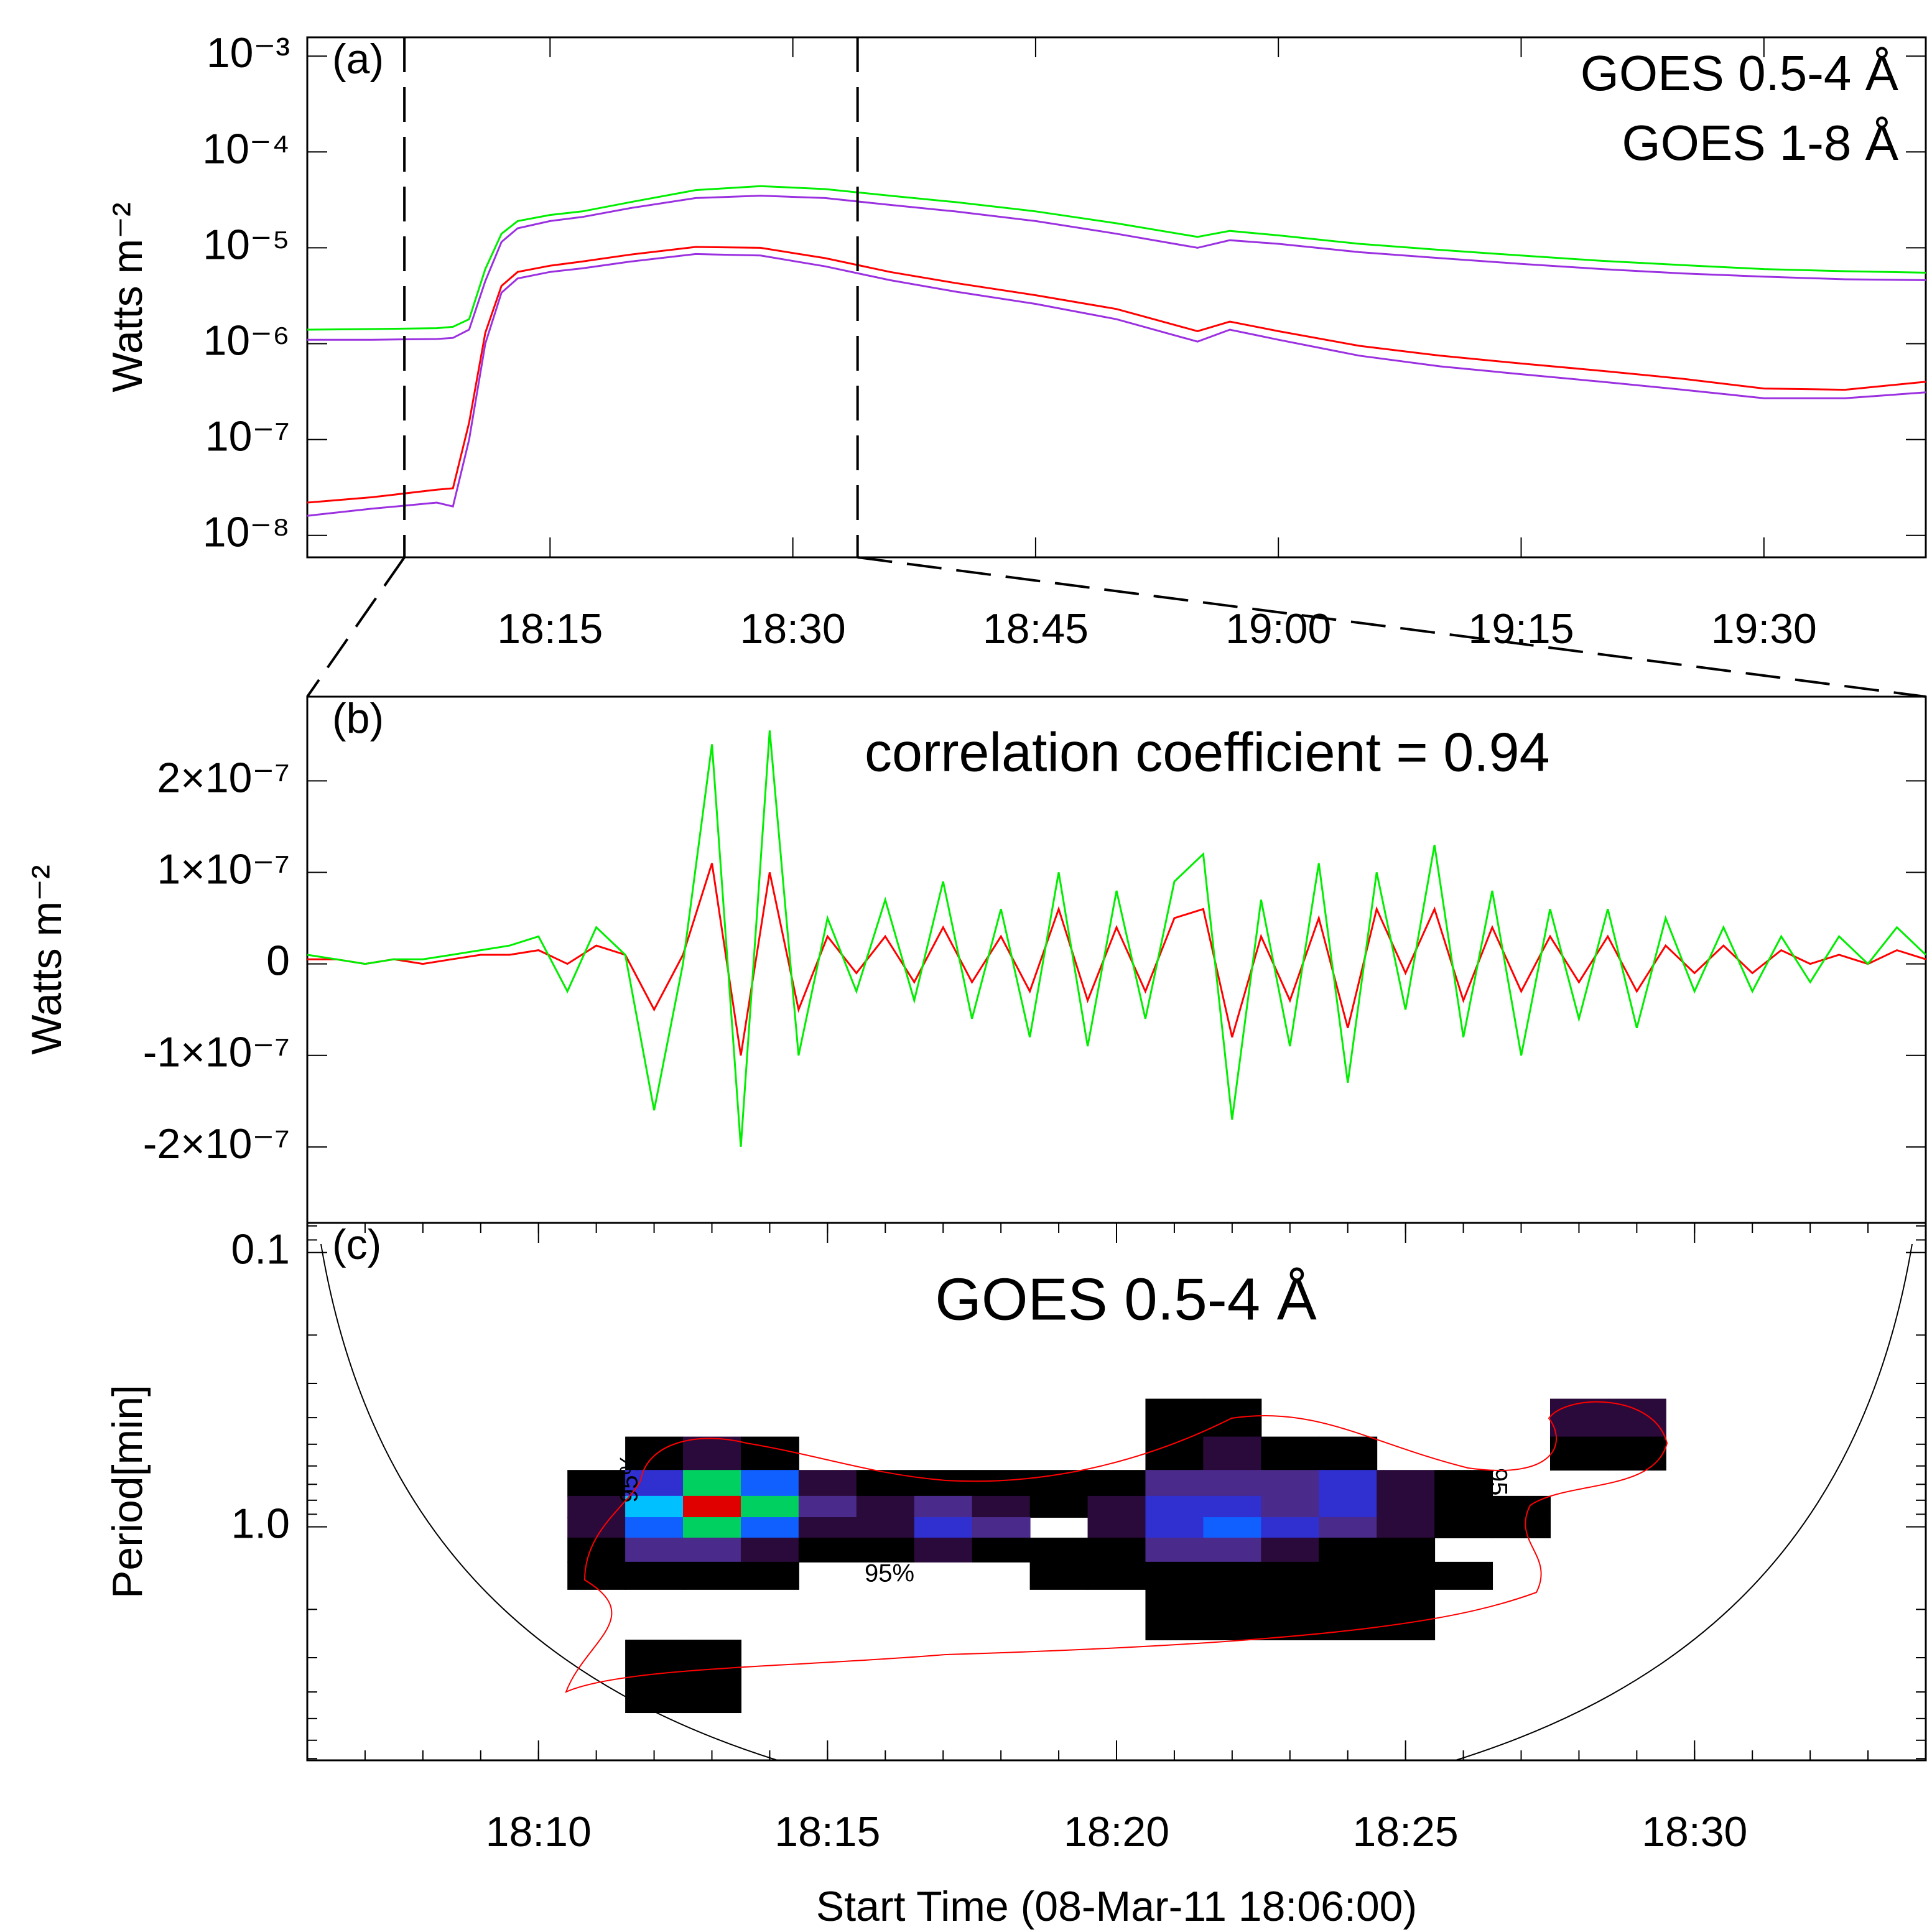 The width and height of the screenshot is (1932, 1932). What do you see at coordinates (246, 148) in the screenshot?
I see `y-tick-label: 10⁻⁴` at bounding box center [246, 148].